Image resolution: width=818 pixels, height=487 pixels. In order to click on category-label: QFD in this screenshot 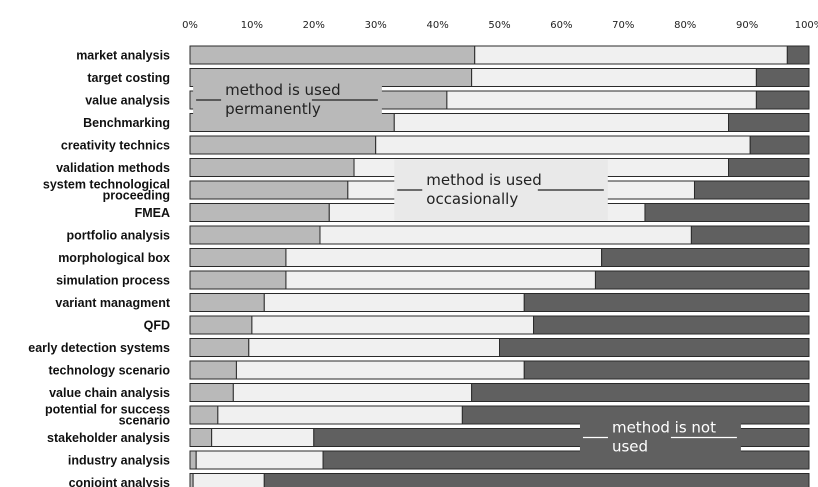, I will do `click(157, 326)`.